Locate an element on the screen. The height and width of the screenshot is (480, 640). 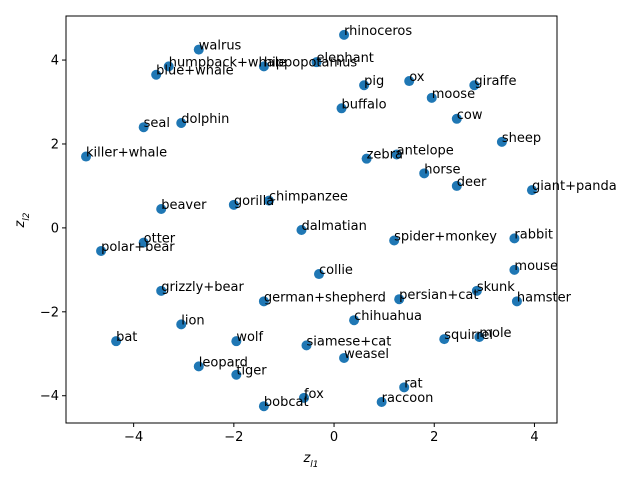
point-label: mole is located at coordinates (495, 333).